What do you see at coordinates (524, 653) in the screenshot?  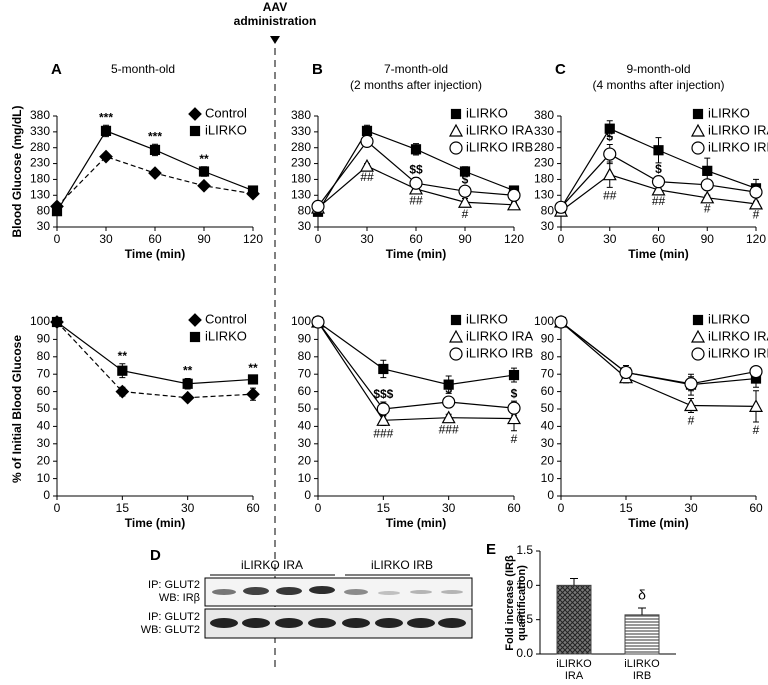 I see `y-tick-label: 0.0` at bounding box center [524, 653].